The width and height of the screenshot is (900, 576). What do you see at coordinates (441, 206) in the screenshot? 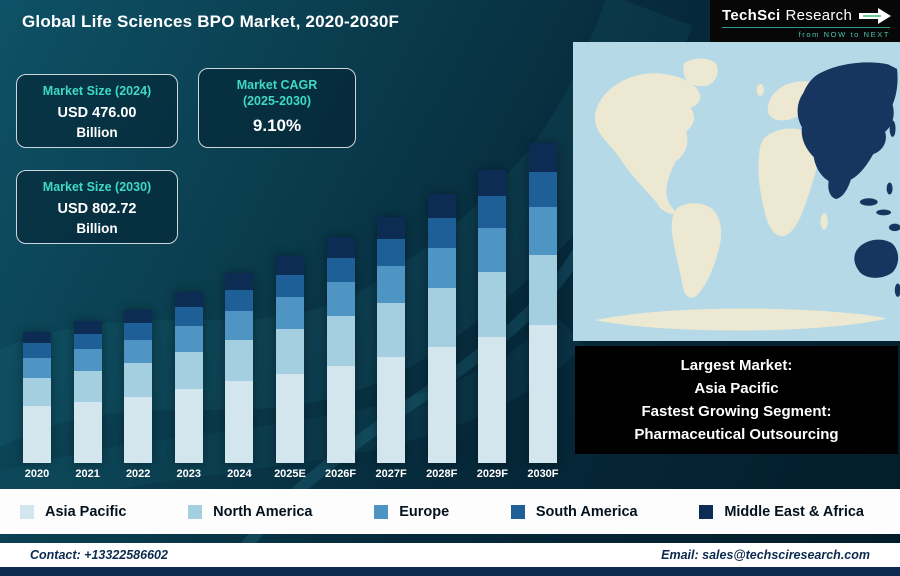
I see `bar-segment-2028f-middle-east-africa` at bounding box center [441, 206].